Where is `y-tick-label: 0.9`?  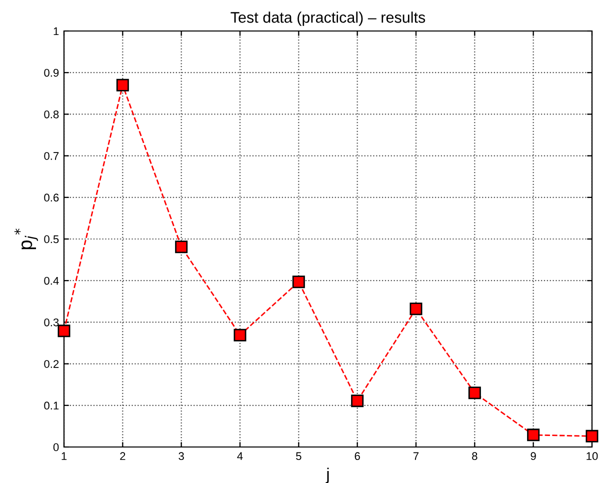
y-tick-label: 0.9 is located at coordinates (51, 72).